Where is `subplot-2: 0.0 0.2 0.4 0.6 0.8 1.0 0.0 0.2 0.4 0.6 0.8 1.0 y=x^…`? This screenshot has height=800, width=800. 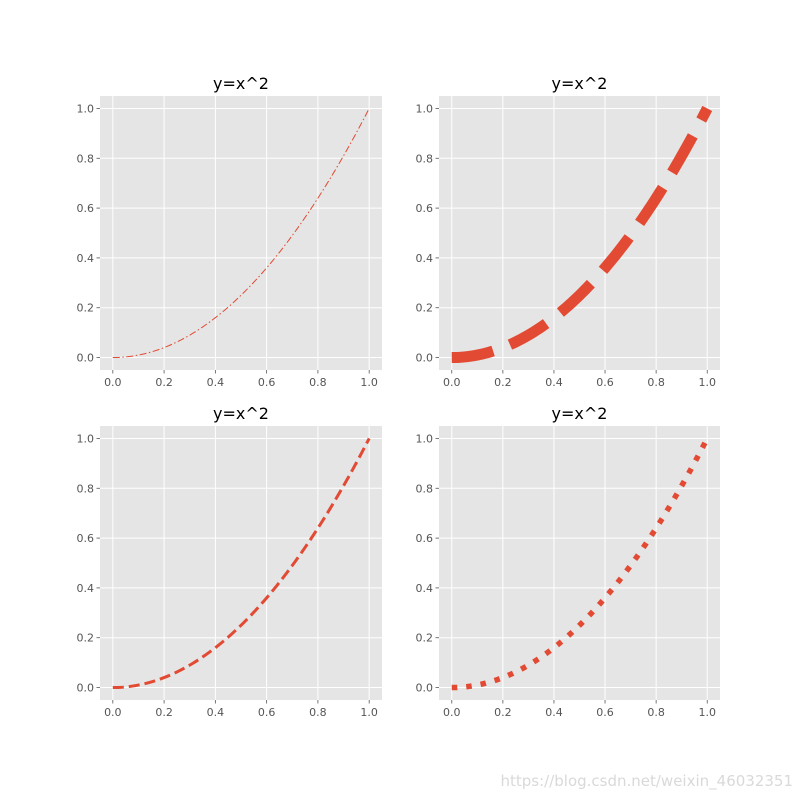 subplot-2: 0.0 0.2 0.4 0.6 0.8 1.0 0.0 0.2 0.4 0.6 0.8 1.0 y=x^… is located at coordinates (568, 231).